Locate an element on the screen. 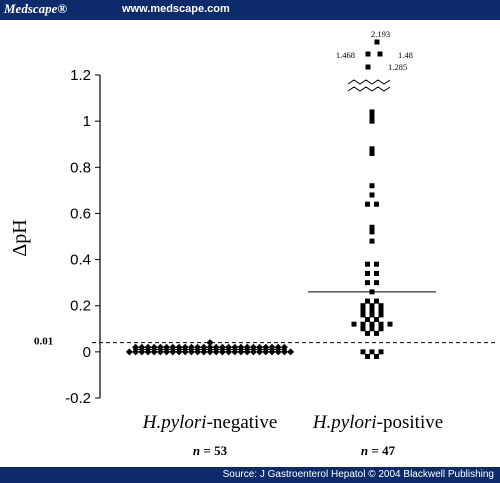 The width and height of the screenshot is (500, 483). y-tick-label: 0.8 is located at coordinates (80, 167).